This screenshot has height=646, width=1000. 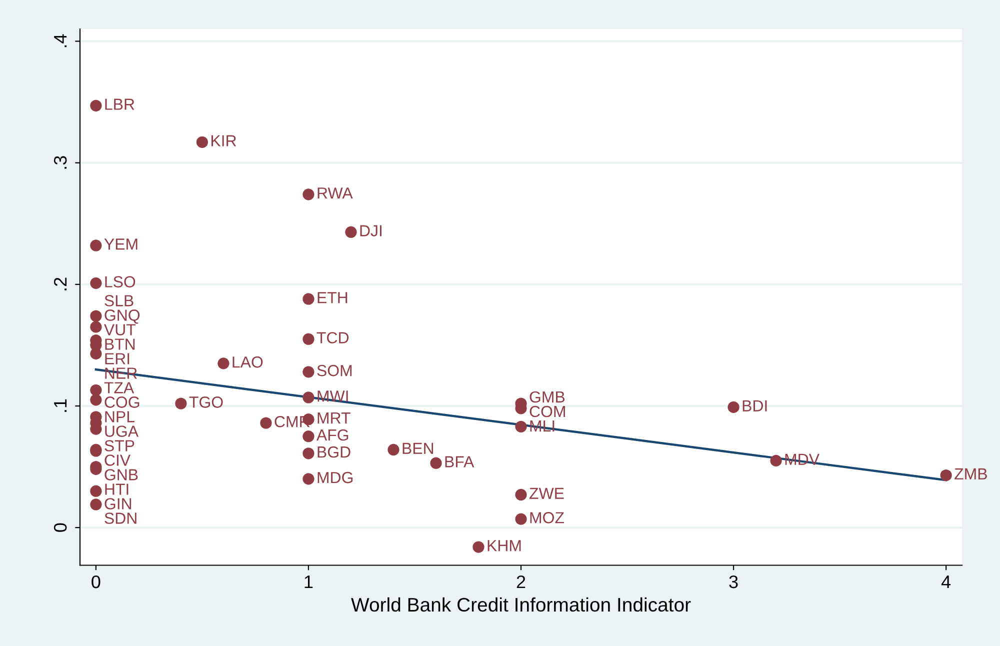 I want to click on annotation: LSO, so click(x=120, y=282).